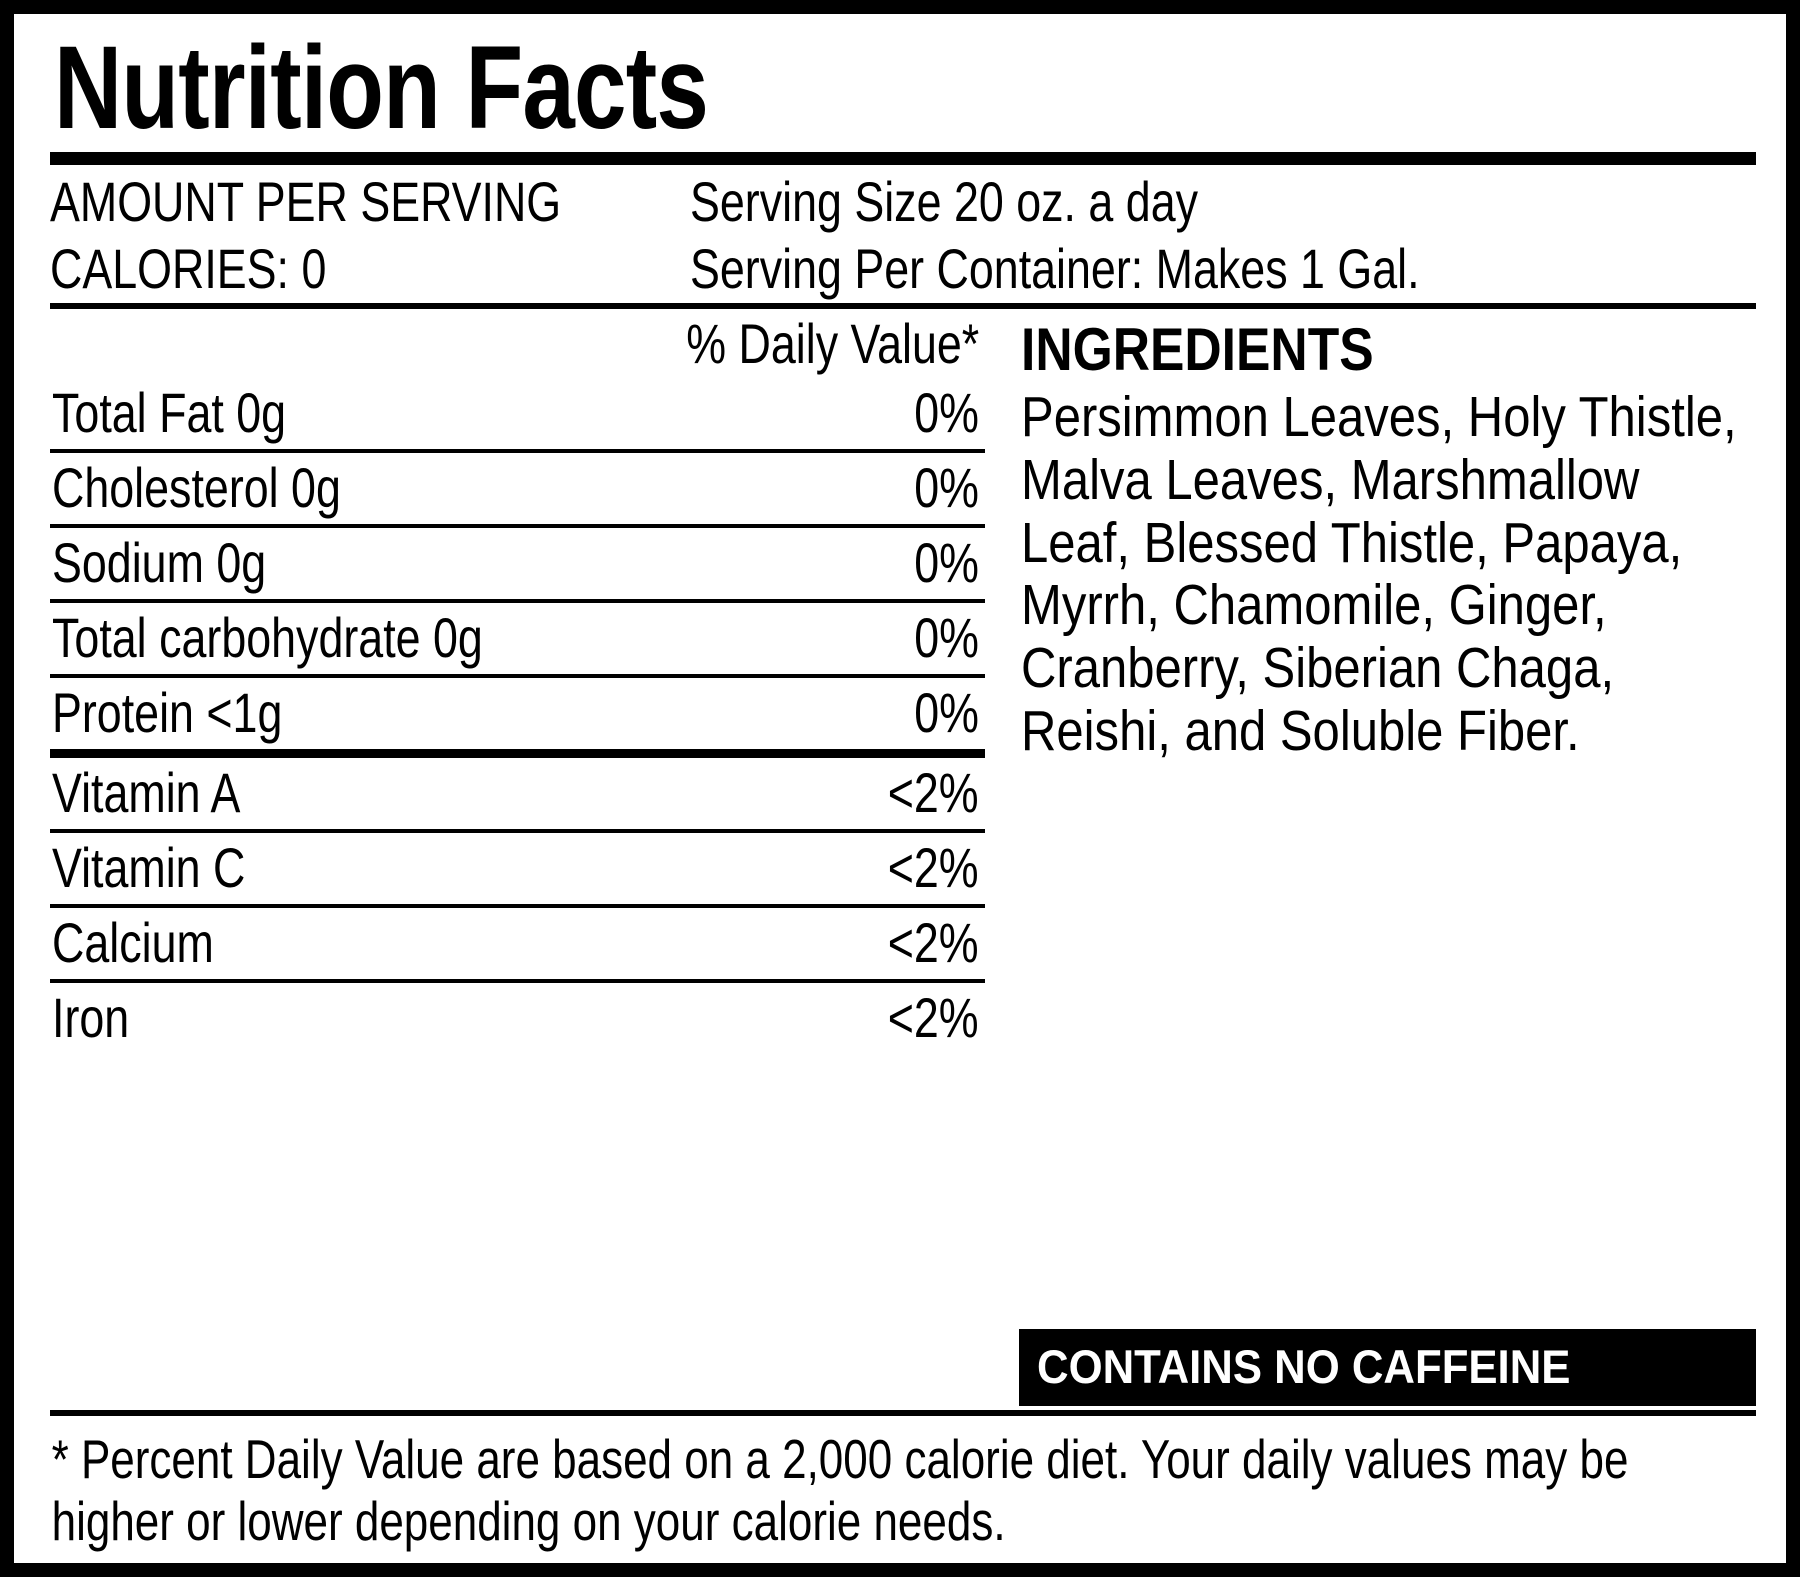 This screenshot has height=1577, width=1800. I want to click on nutrient-name: Vitamin A, so click(146, 793).